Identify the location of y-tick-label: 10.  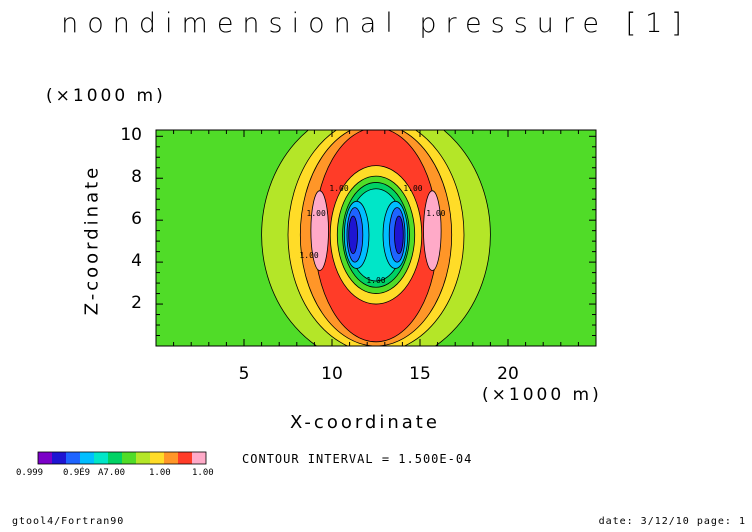
(131, 135).